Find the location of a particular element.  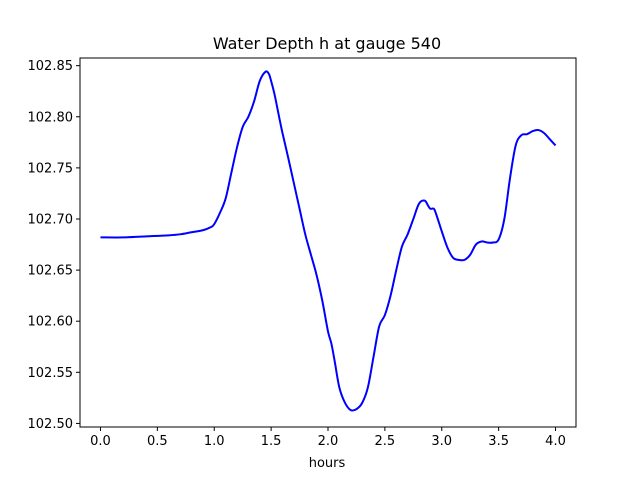

x-tick-label: 0.0 is located at coordinates (100, 441).